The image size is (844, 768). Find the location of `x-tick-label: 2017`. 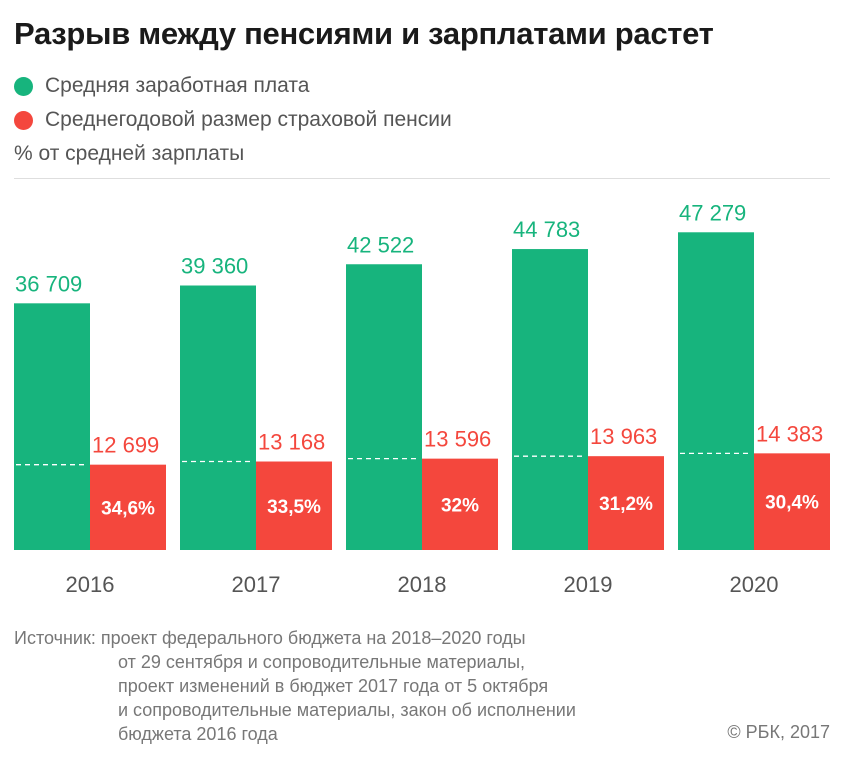

x-tick-label: 2017 is located at coordinates (256, 584).